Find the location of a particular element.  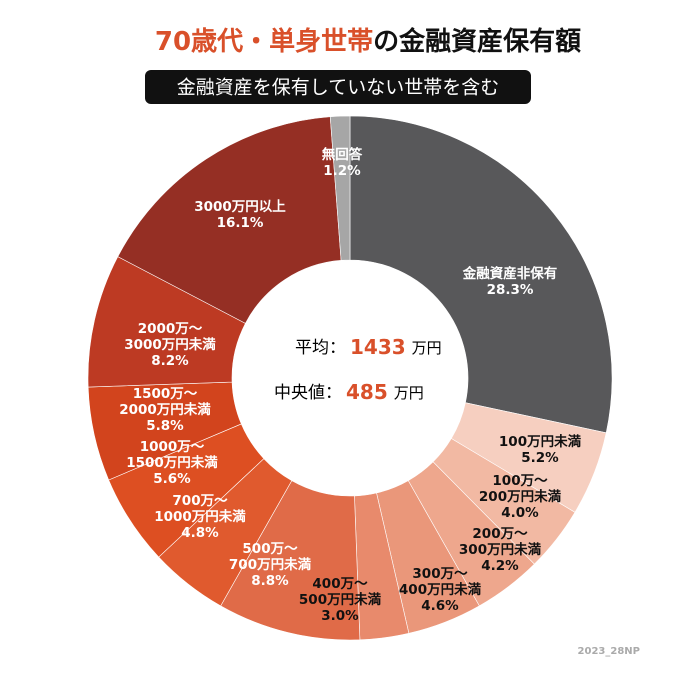

value-label: 3.0% is located at coordinates (340, 616).